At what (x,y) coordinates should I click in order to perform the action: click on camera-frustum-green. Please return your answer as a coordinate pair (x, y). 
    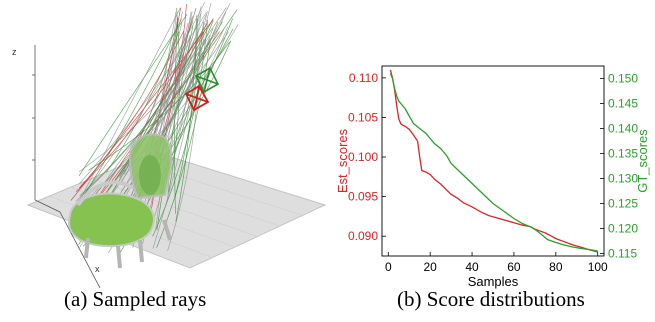
    Looking at the image, I should click on (207, 80).